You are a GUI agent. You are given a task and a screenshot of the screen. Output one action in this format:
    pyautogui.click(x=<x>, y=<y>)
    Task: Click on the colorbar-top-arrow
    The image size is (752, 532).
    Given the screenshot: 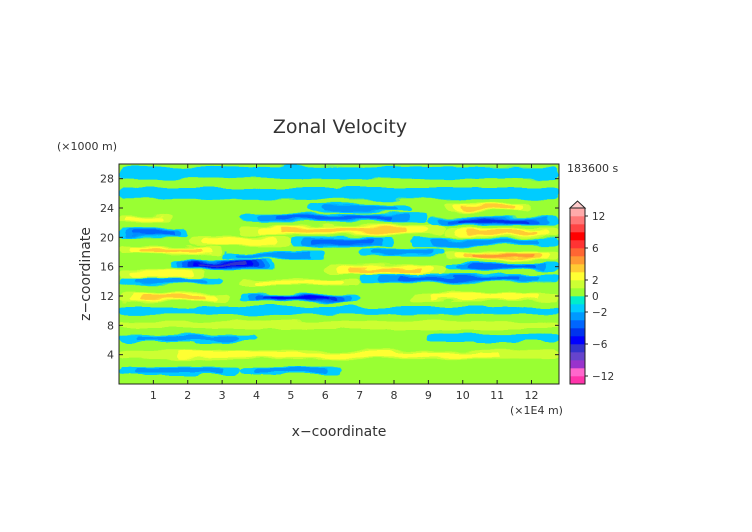 What is the action you would take?
    pyautogui.click(x=577, y=204)
    